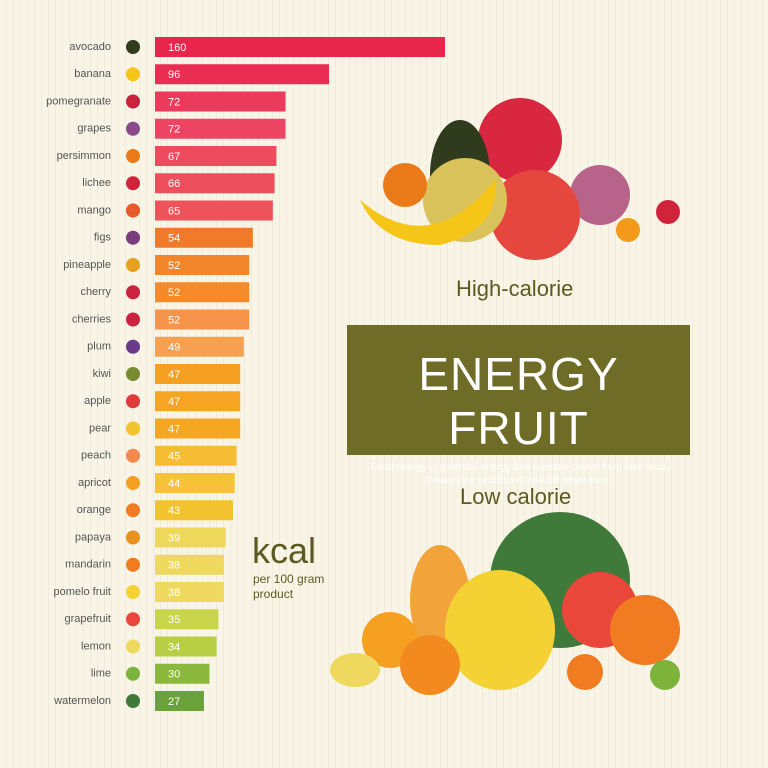  I want to click on title: ENERGY FRUIT, so click(518, 401).